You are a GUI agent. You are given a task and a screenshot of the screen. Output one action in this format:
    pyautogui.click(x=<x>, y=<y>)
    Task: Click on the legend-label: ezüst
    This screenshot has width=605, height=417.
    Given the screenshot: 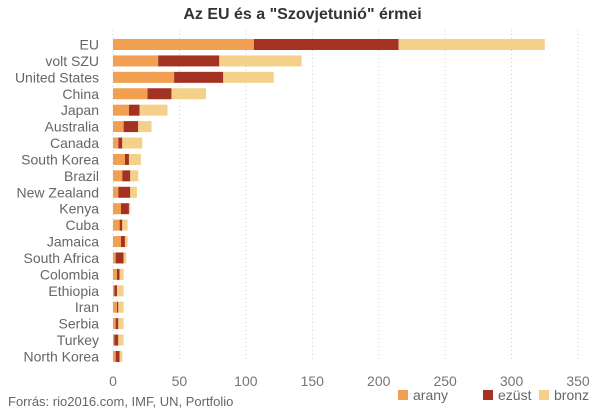 What is the action you would take?
    pyautogui.click(x=515, y=395)
    